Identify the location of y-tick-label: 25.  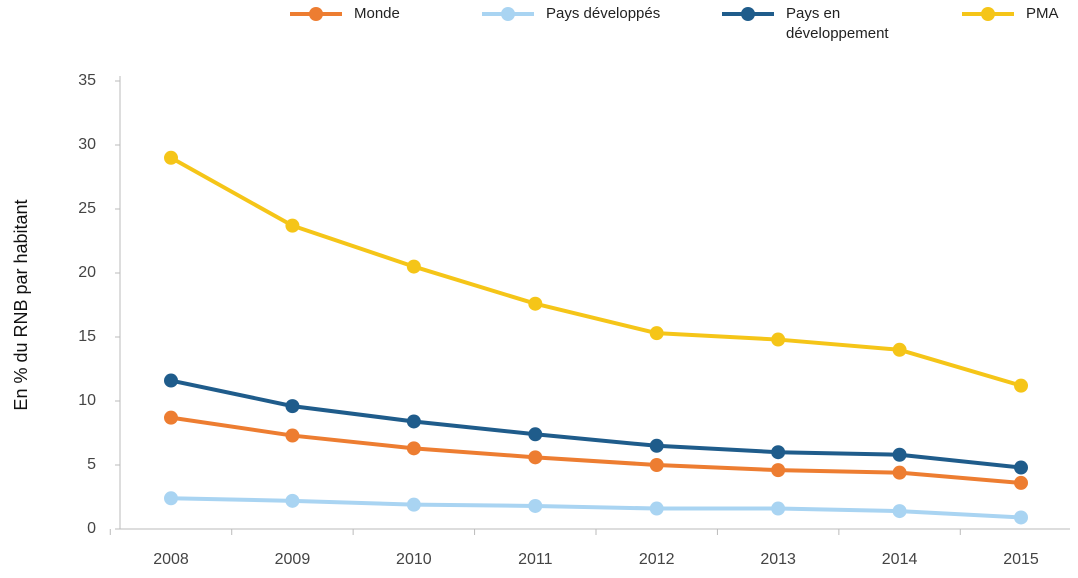
(87, 208).